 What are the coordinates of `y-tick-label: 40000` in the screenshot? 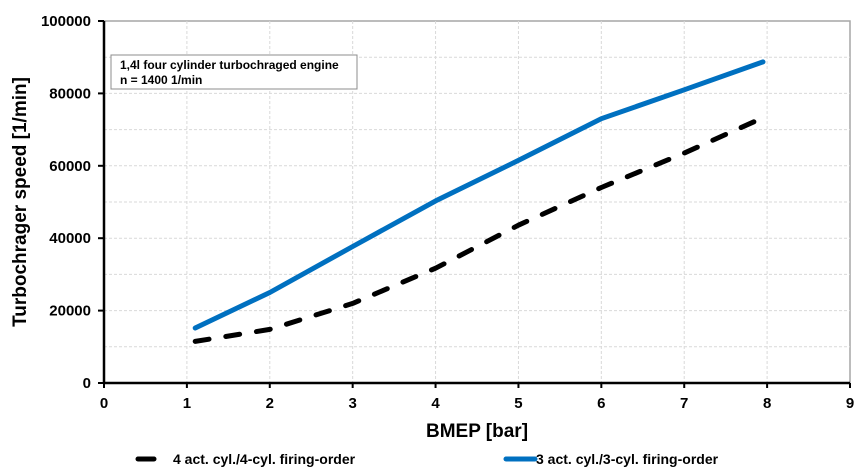 It's located at (70, 238).